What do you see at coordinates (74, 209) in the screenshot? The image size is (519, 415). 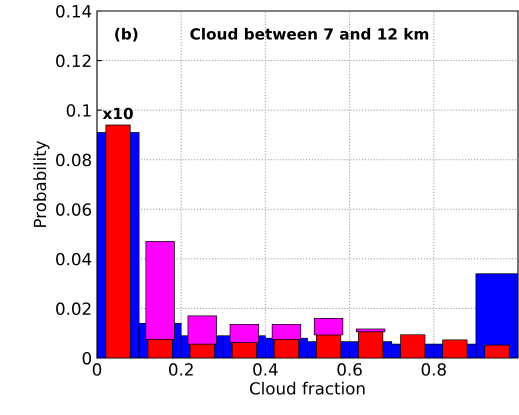 I see `y-tick-label: 0.06` at bounding box center [74, 209].